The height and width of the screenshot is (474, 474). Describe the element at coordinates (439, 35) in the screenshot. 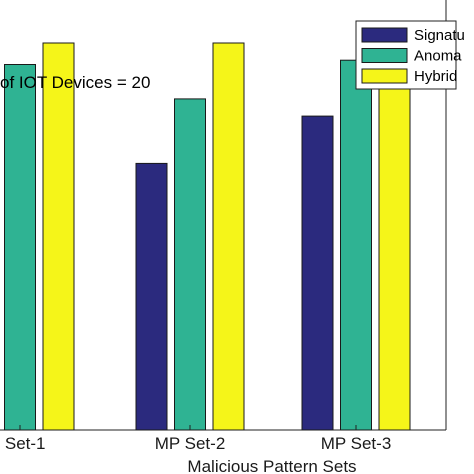

I see `legend-label-signatu: Signatu` at that location.